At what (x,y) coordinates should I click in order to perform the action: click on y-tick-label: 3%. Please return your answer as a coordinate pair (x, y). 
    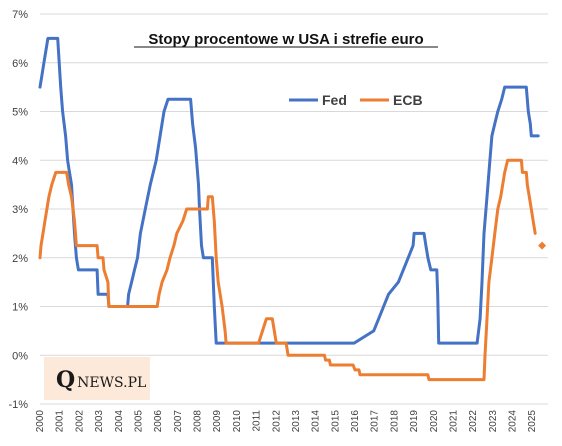
    Looking at the image, I should click on (20, 210).